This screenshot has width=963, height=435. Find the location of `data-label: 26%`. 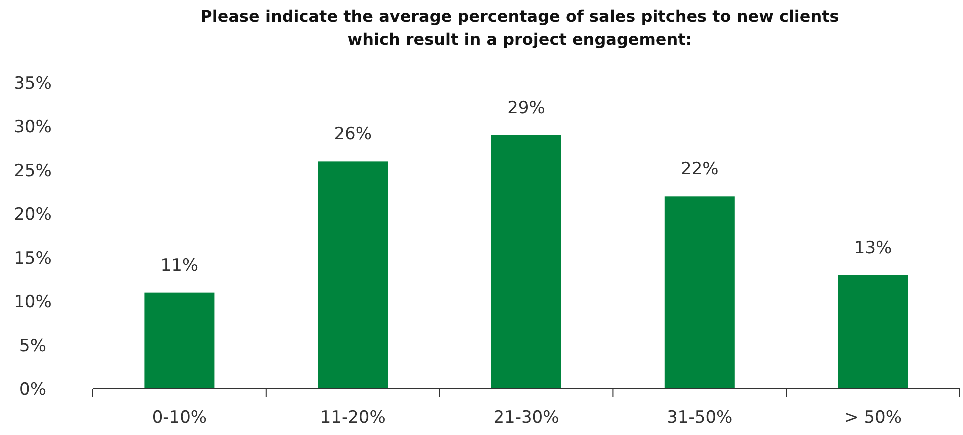

data-label: 26% is located at coordinates (353, 134).